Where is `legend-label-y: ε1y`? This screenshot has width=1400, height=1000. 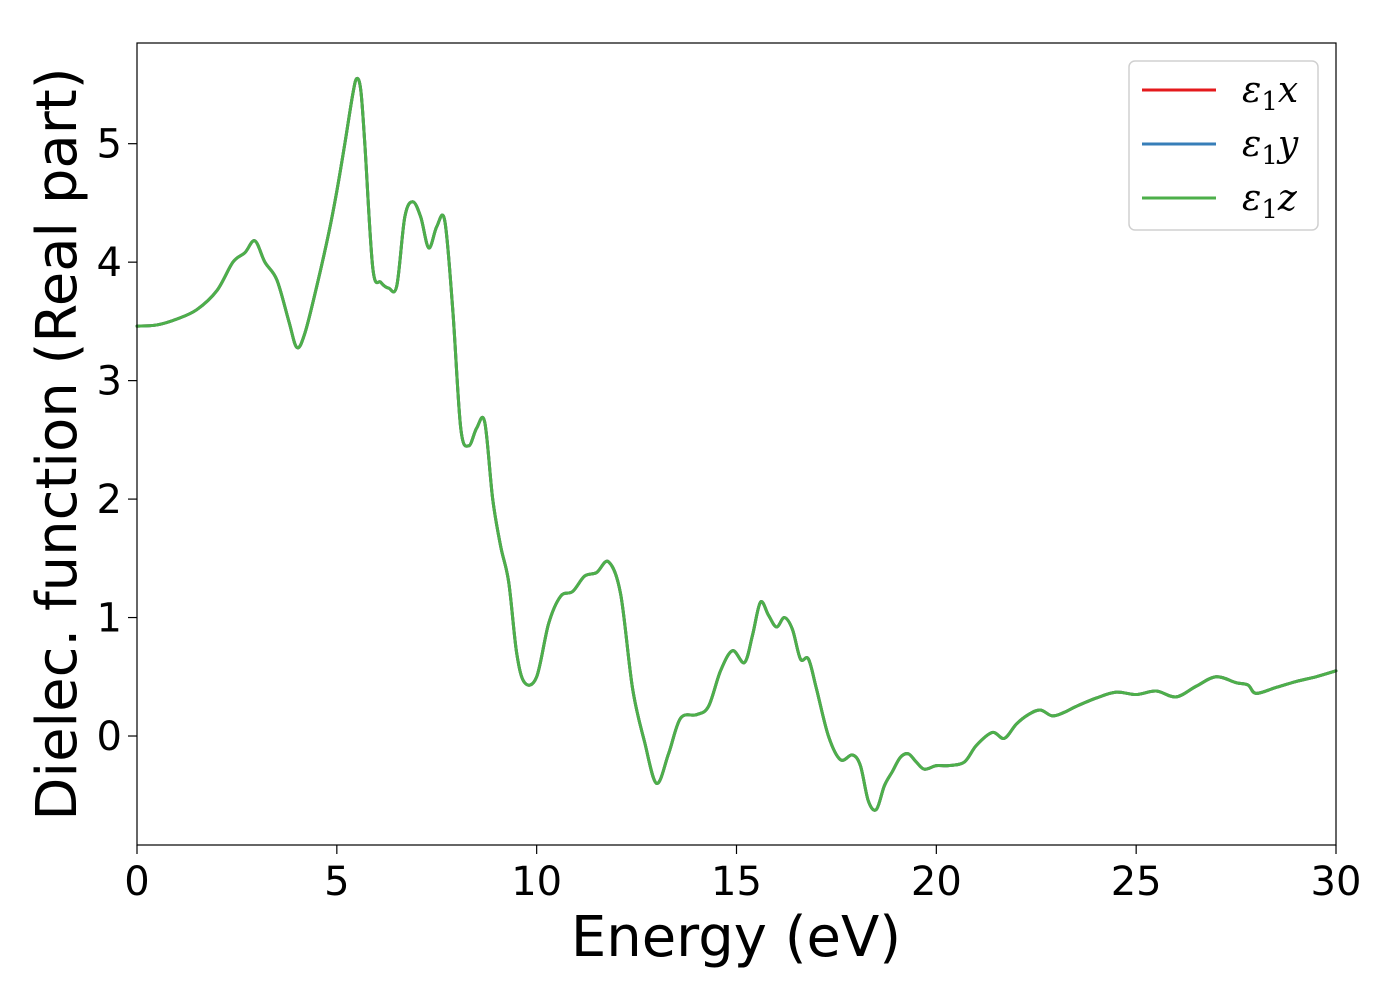
legend-label-y: ε1y is located at coordinates (1270, 147).